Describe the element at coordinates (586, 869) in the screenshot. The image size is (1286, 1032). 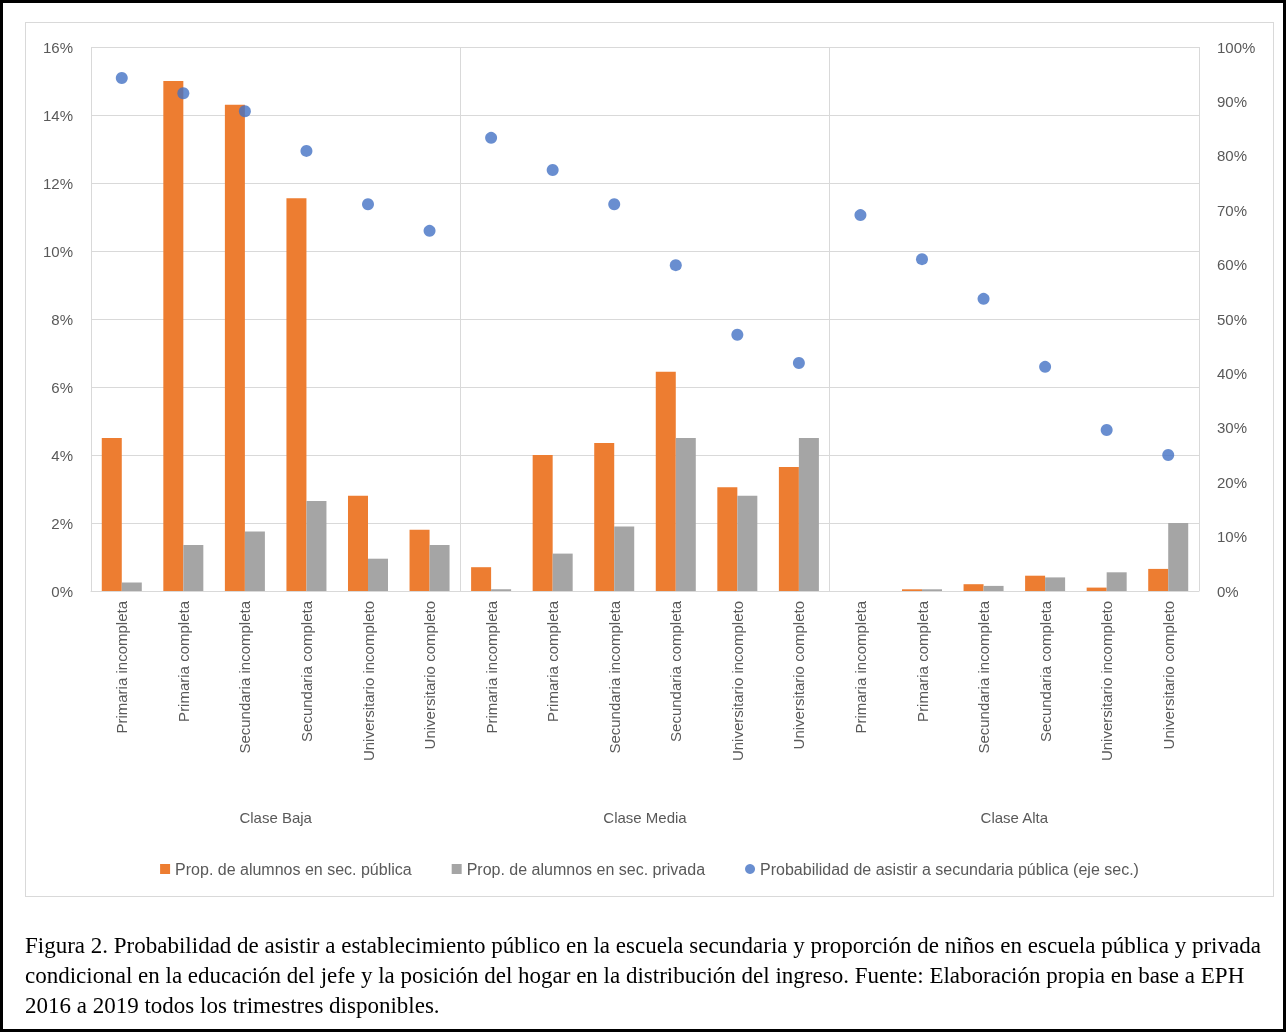
I see `legend-label: Prop. de alumnos en sec. privada` at that location.